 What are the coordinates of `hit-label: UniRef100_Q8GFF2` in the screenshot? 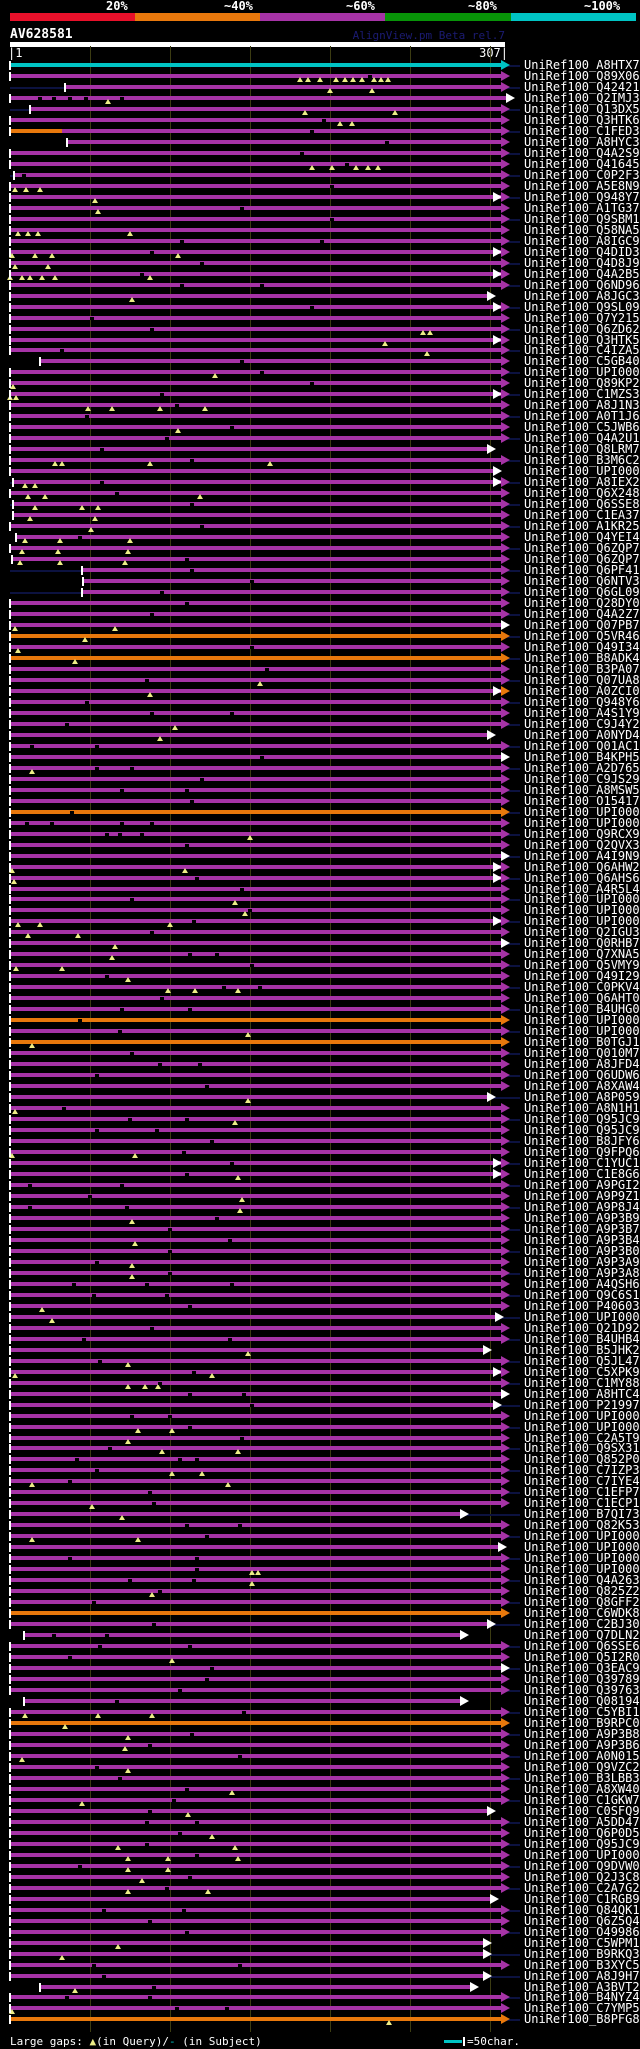 It's located at (582, 1602).